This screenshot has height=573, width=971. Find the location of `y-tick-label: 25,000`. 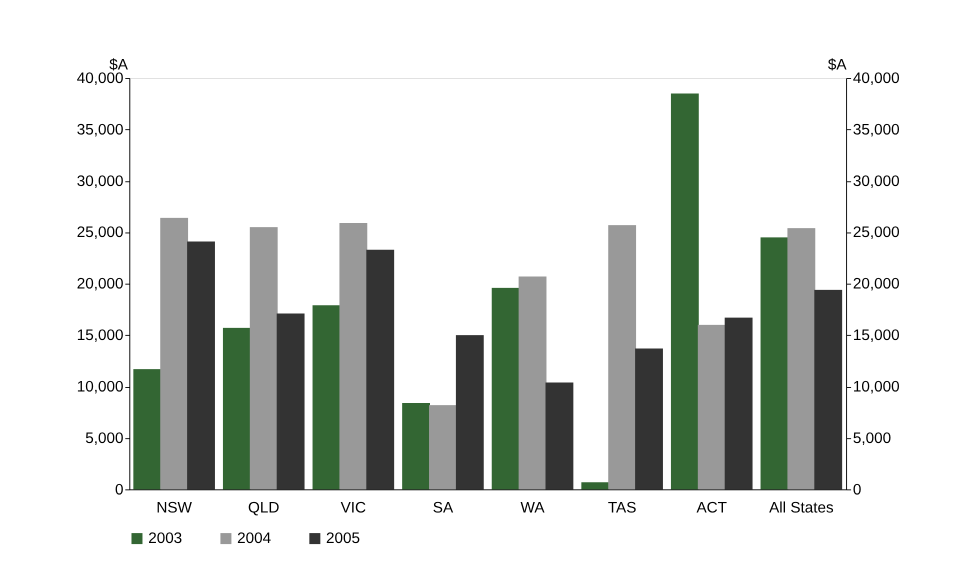

y-tick-label: 25,000 is located at coordinates (100, 233).